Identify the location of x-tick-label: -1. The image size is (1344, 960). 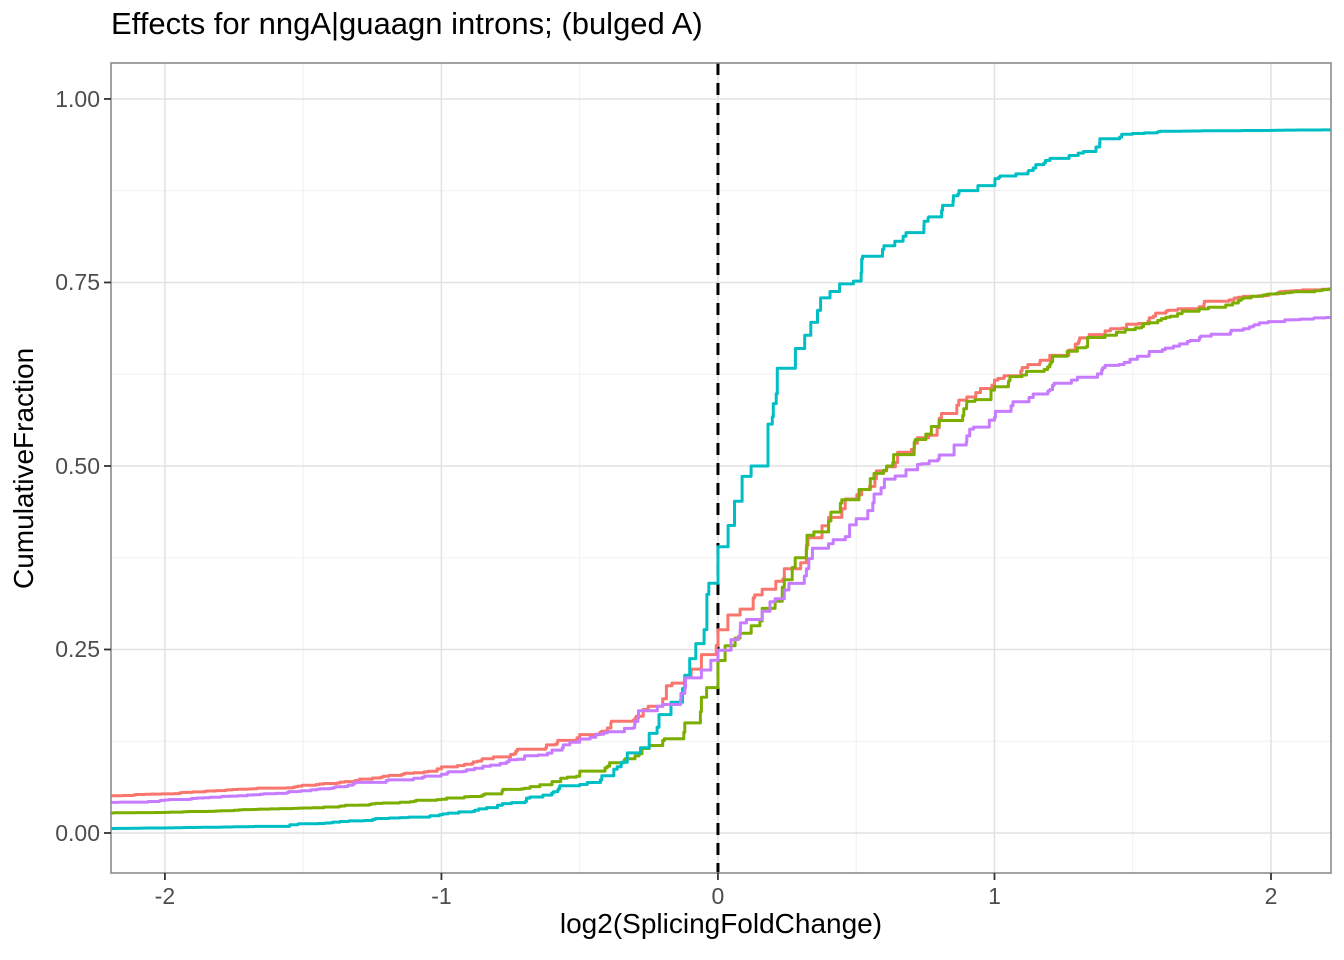
(441, 896).